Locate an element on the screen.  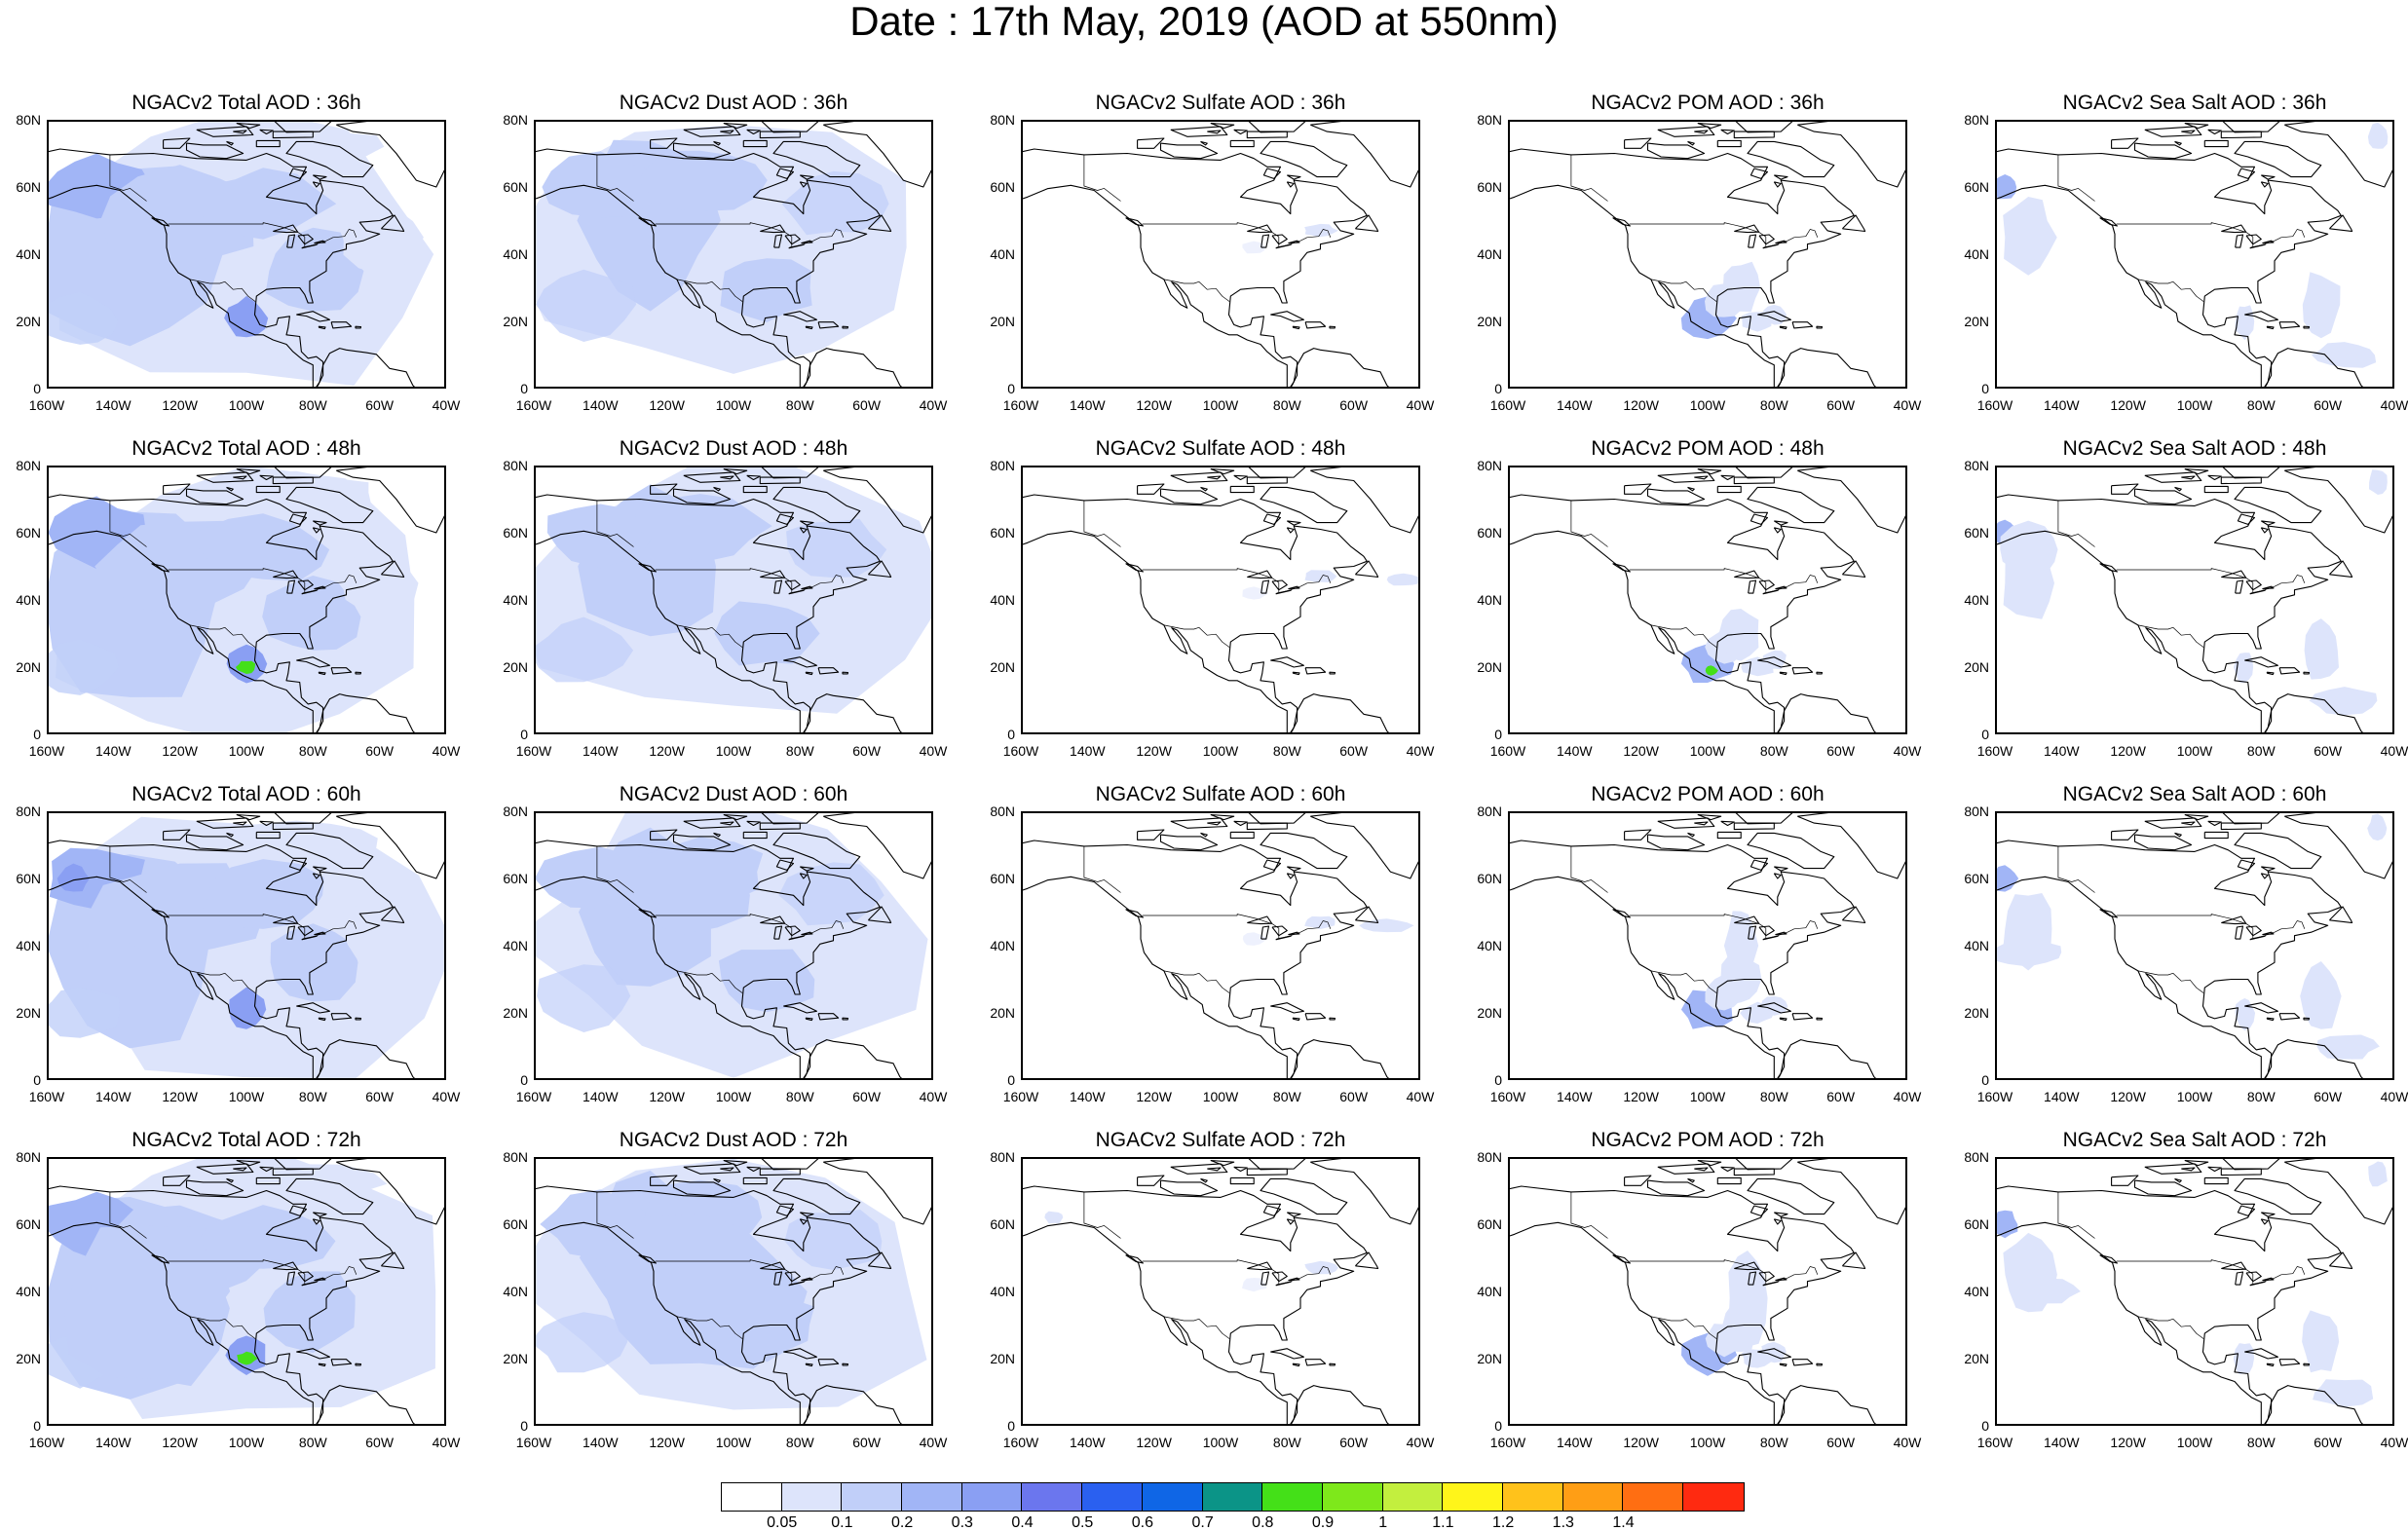
map-canvas is located at coordinates (1220, 254).